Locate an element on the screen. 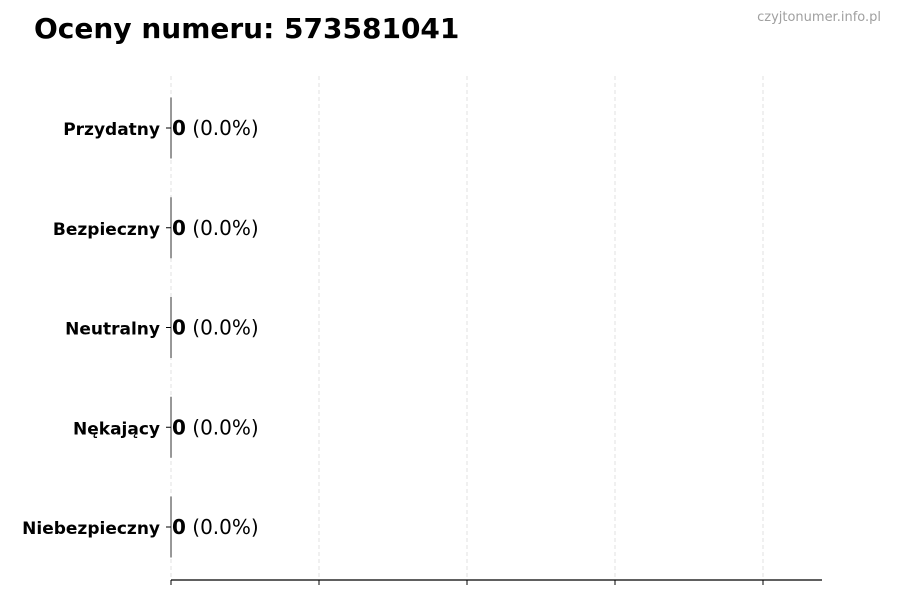 The height and width of the screenshot is (600, 900). chart-title: Oceny numeru: 573581041 is located at coordinates (247, 28).